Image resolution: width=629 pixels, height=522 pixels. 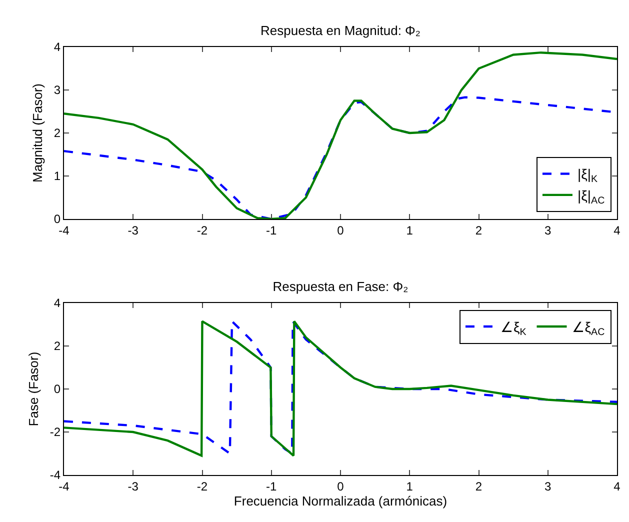 I want to click on y-axis-title: Magnitud (Fasor), so click(x=37, y=133).